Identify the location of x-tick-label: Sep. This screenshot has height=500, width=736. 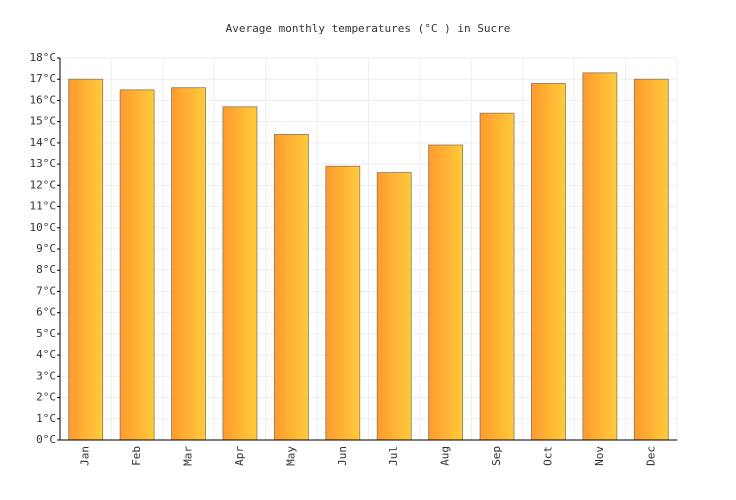
(496, 456).